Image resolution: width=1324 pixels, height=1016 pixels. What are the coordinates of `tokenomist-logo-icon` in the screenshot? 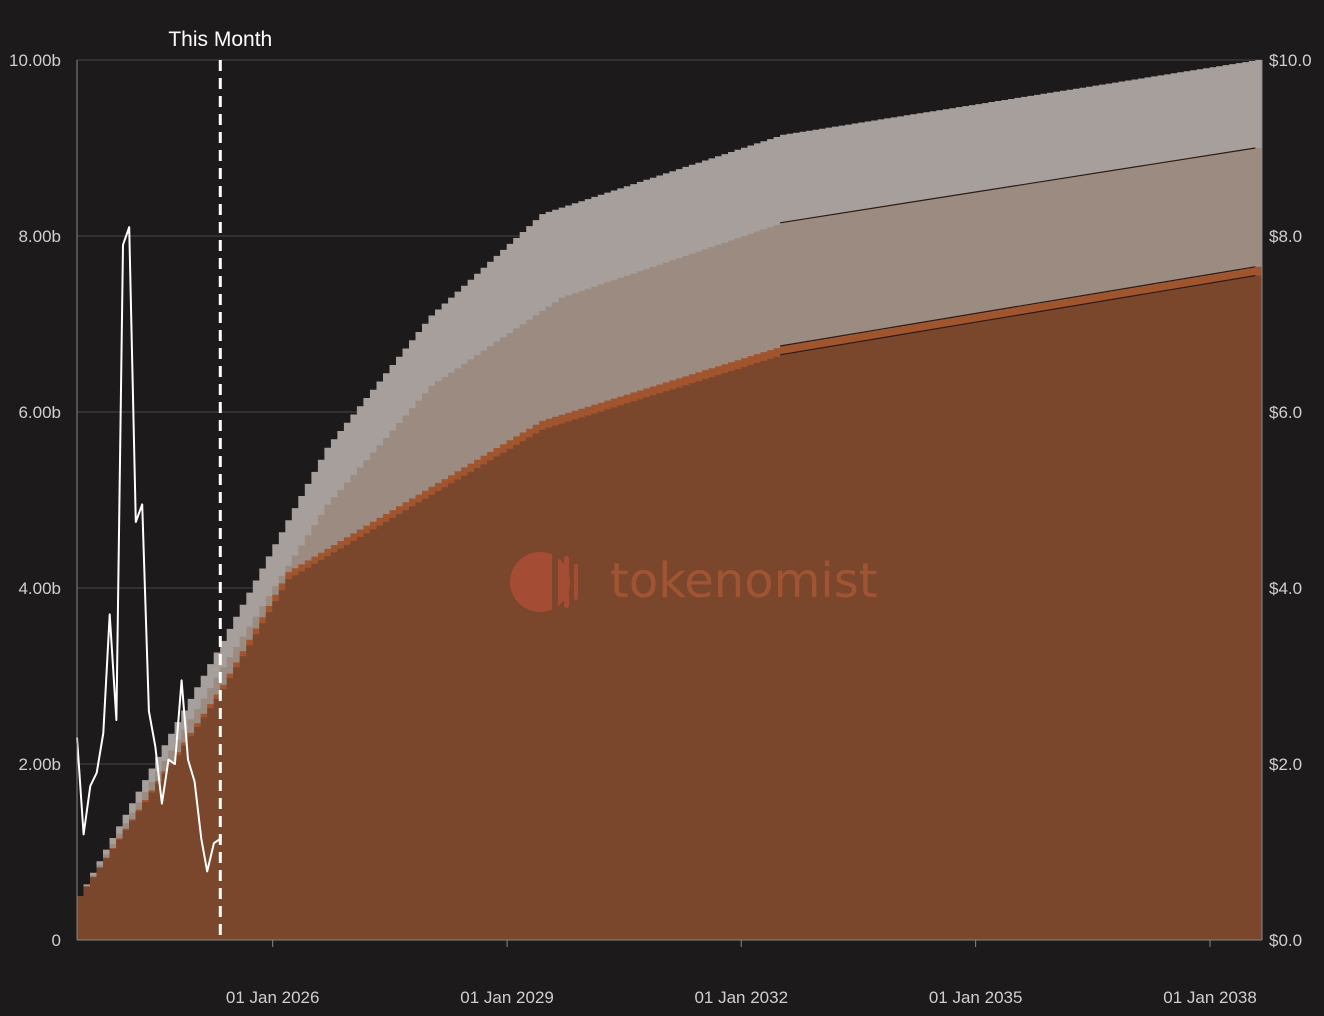 It's located at (544, 582).